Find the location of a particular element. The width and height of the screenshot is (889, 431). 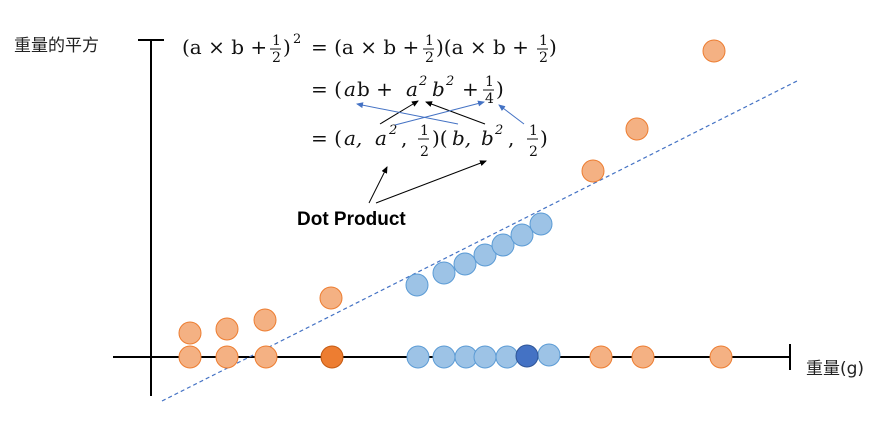

eq2-a2-sup: 2 is located at coordinates (422, 81).